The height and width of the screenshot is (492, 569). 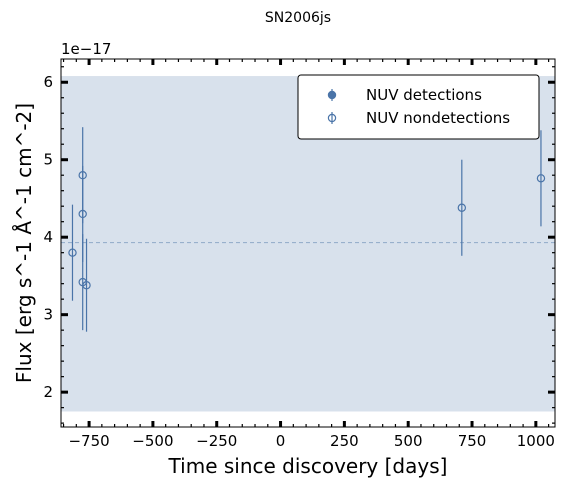 What do you see at coordinates (48, 82) in the screenshot?
I see `y-tick-label: 6` at bounding box center [48, 82].